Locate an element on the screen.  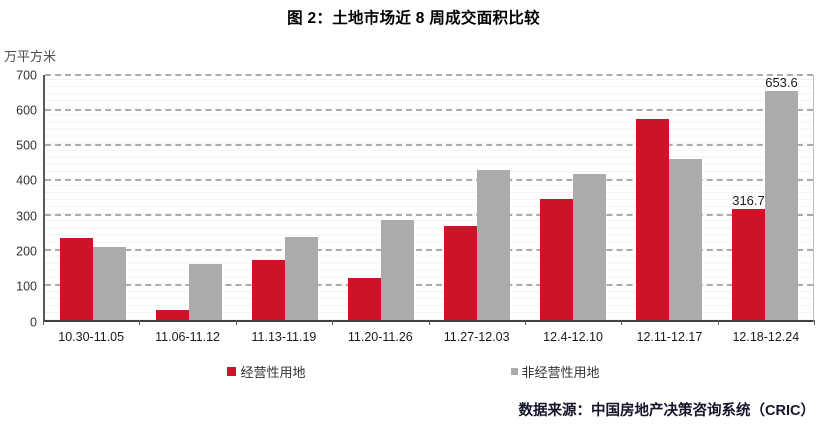
bar-value-label: 653.6 is located at coordinates (781, 83).